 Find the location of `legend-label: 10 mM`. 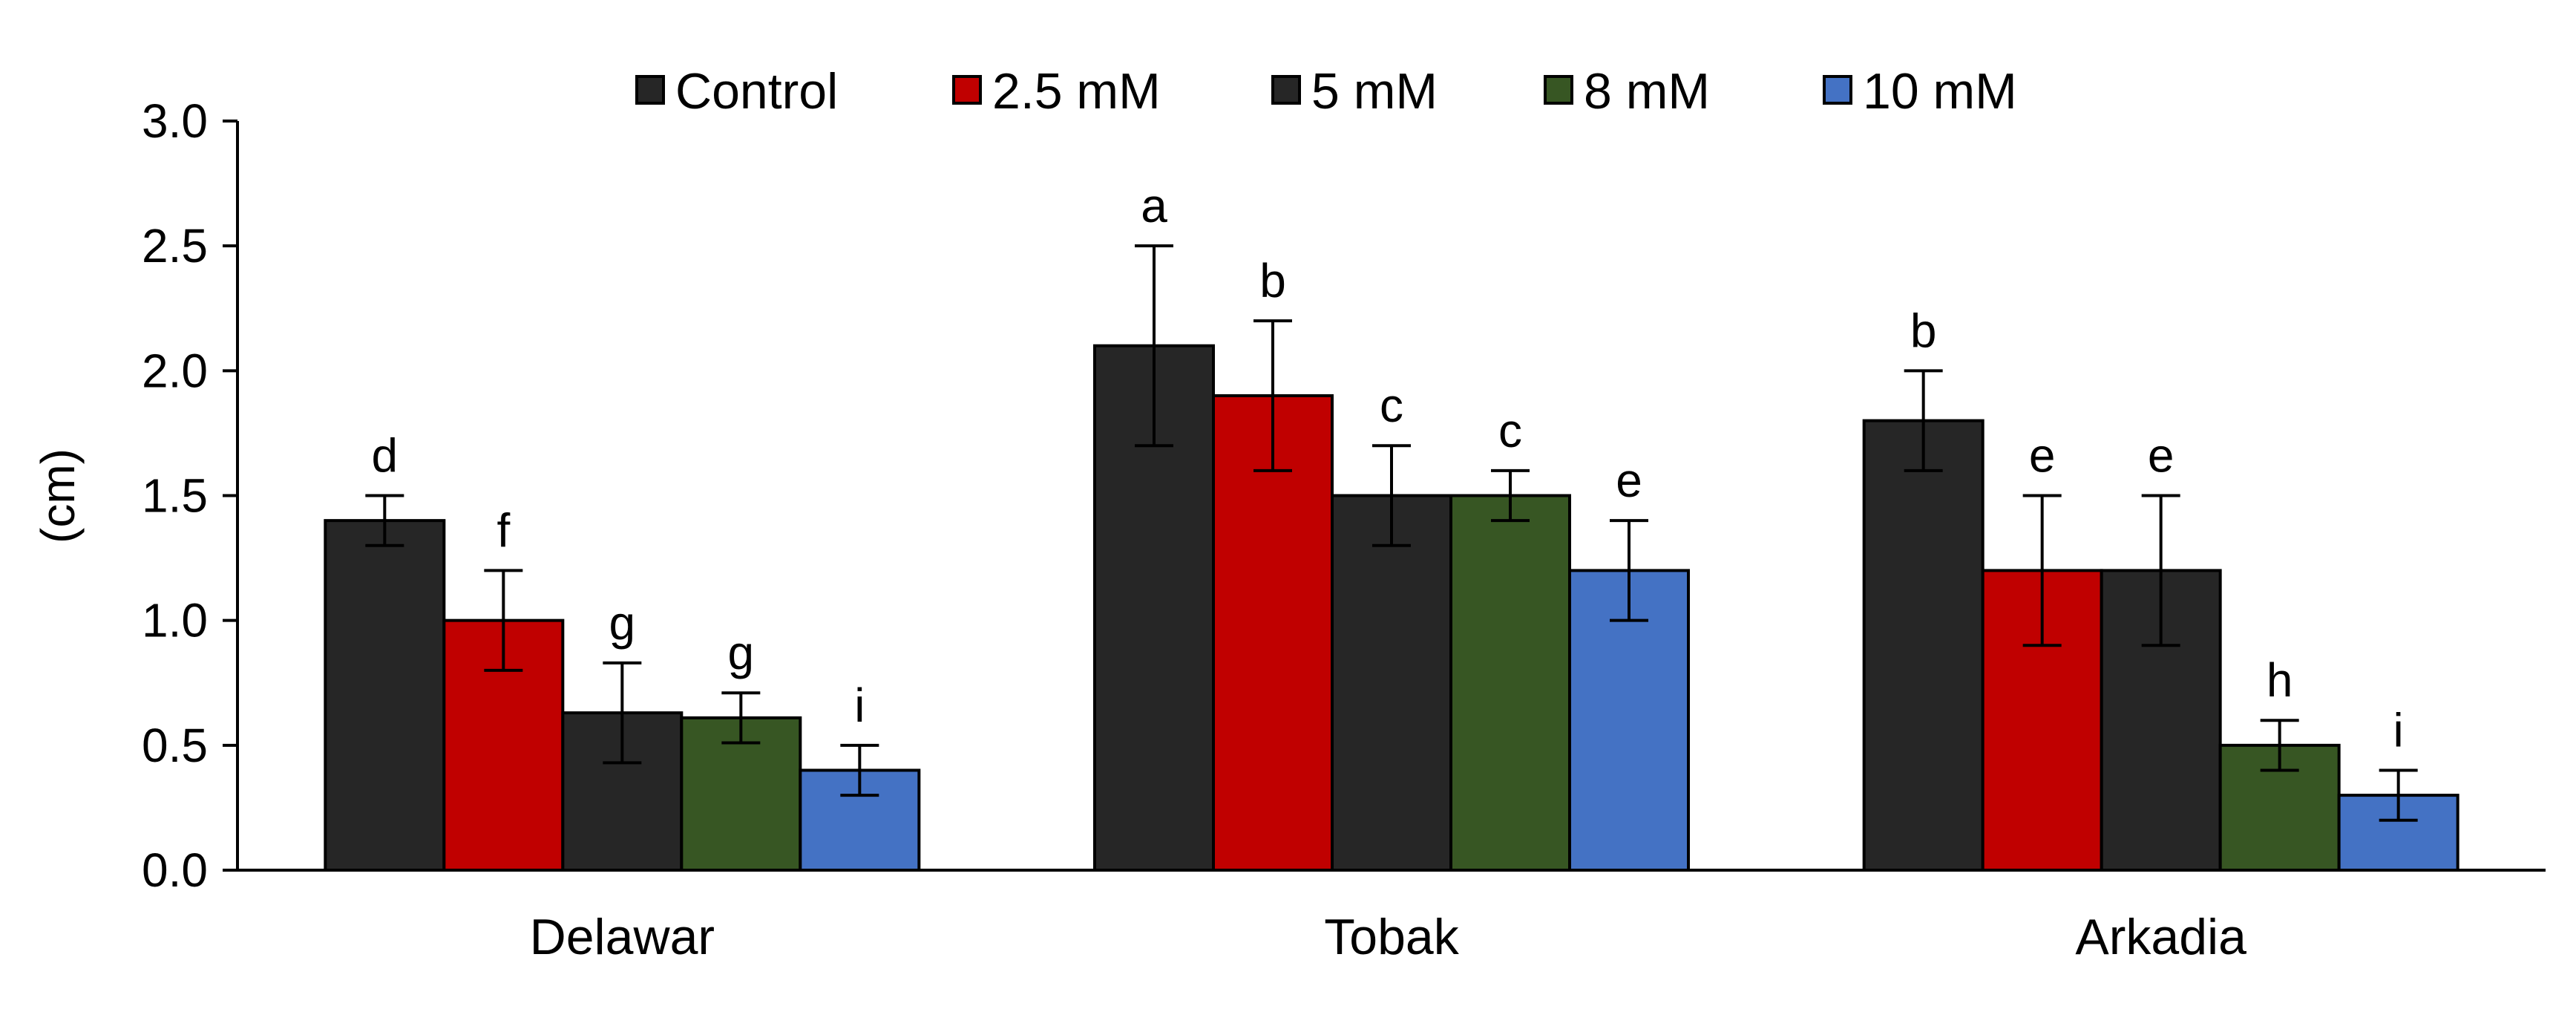

legend-label: 10 mM is located at coordinates (1940, 91).